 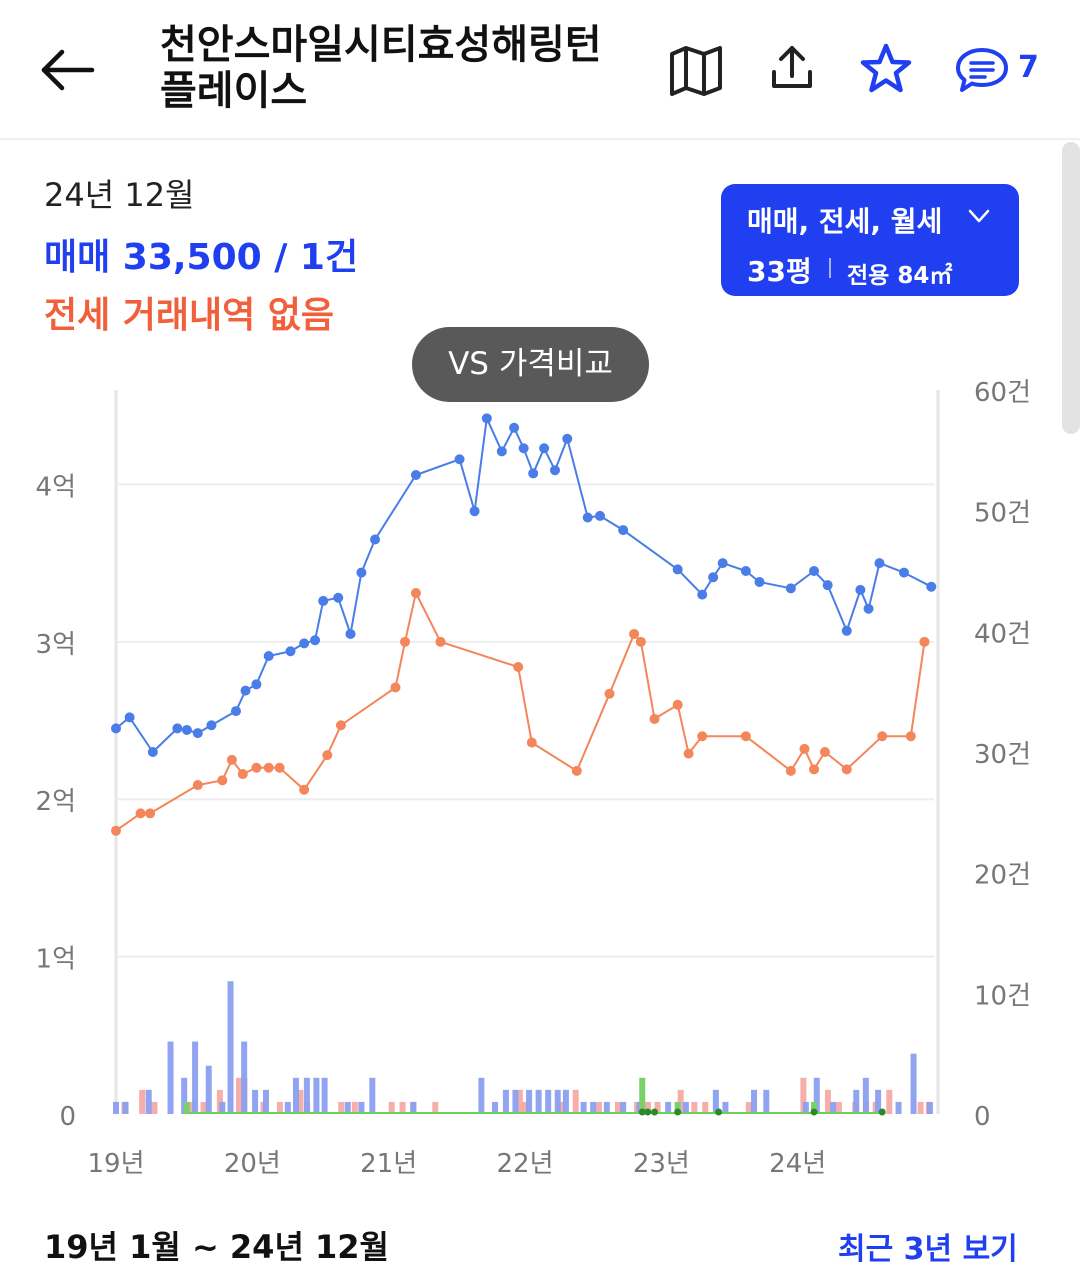 What do you see at coordinates (696, 70) in the screenshot?
I see `map-button` at bounding box center [696, 70].